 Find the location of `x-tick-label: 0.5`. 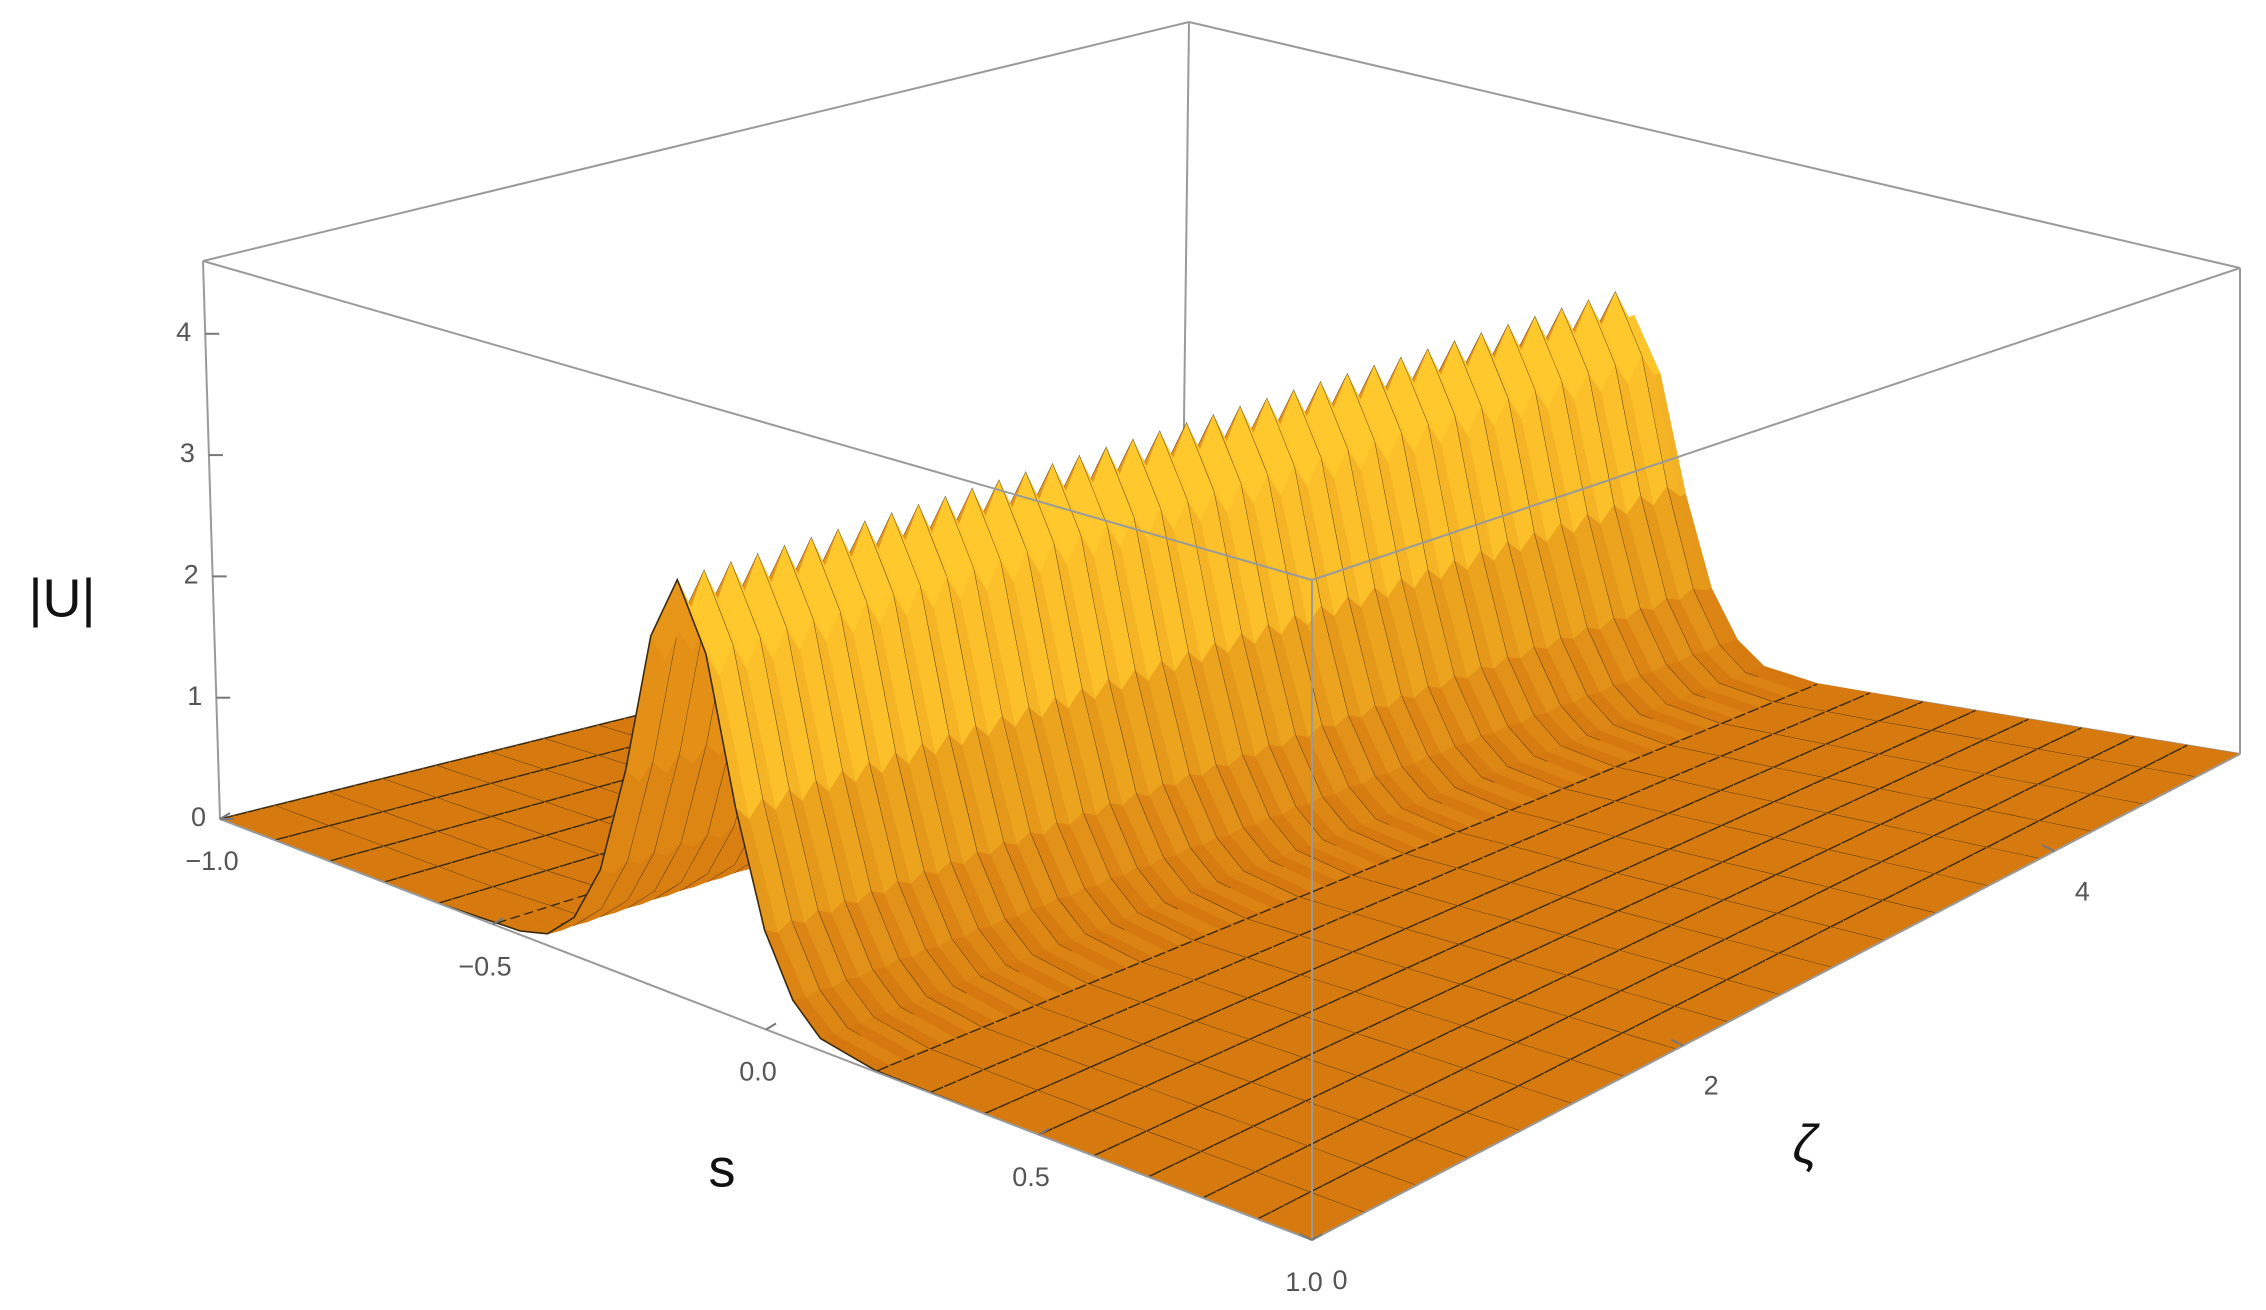

x-tick-label: 0.5 is located at coordinates (1031, 1177).